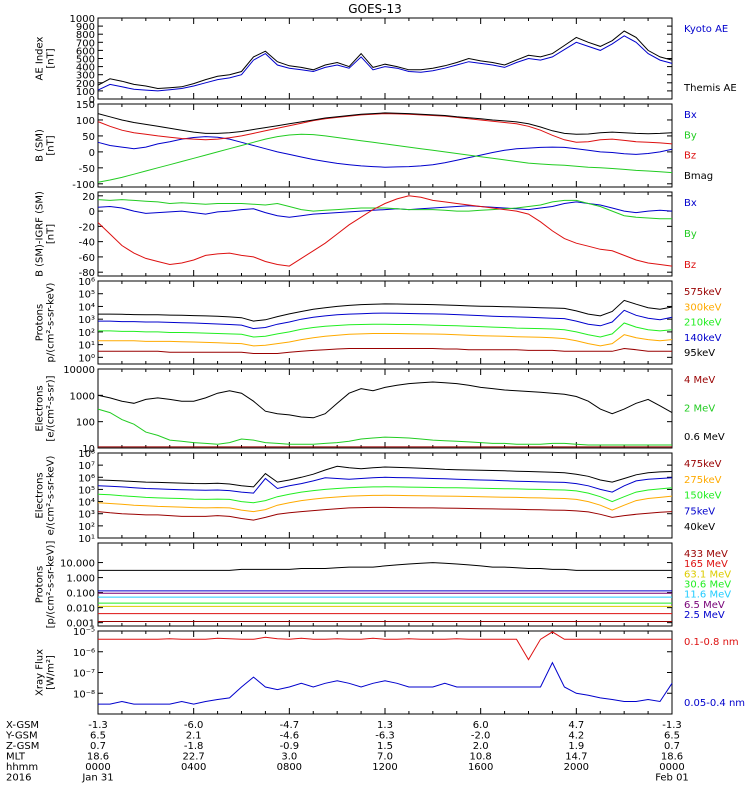  Describe the element at coordinates (672, 757) in the screenshot. I see `table-cell: 18.6` at that location.